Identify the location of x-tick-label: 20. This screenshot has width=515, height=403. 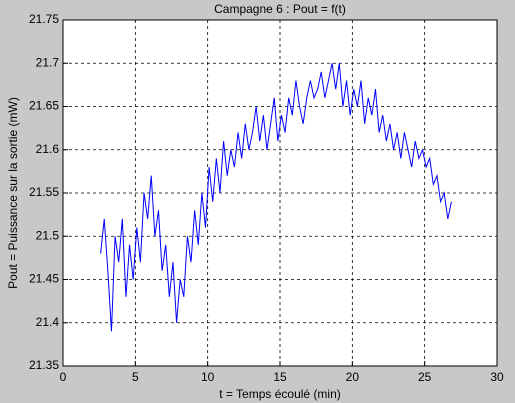
(353, 377).